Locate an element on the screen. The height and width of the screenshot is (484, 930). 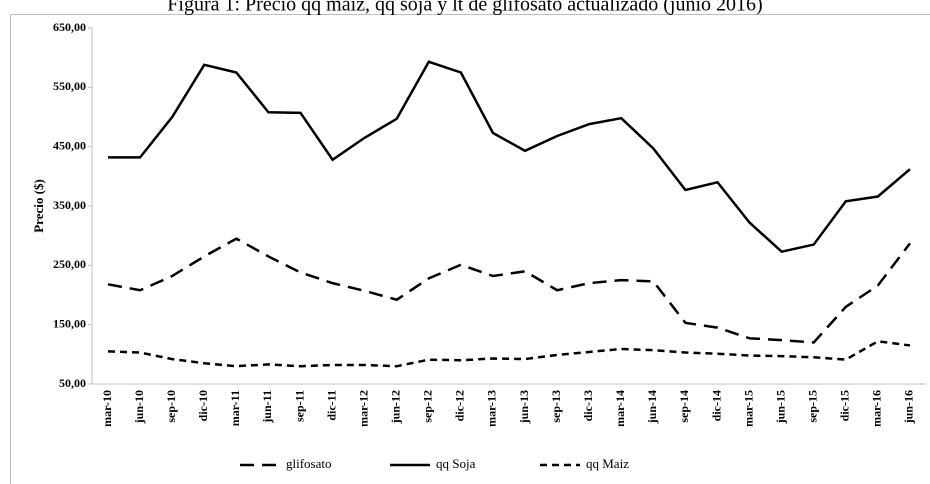
x-tick-label: dic-11 is located at coordinates (331, 405).